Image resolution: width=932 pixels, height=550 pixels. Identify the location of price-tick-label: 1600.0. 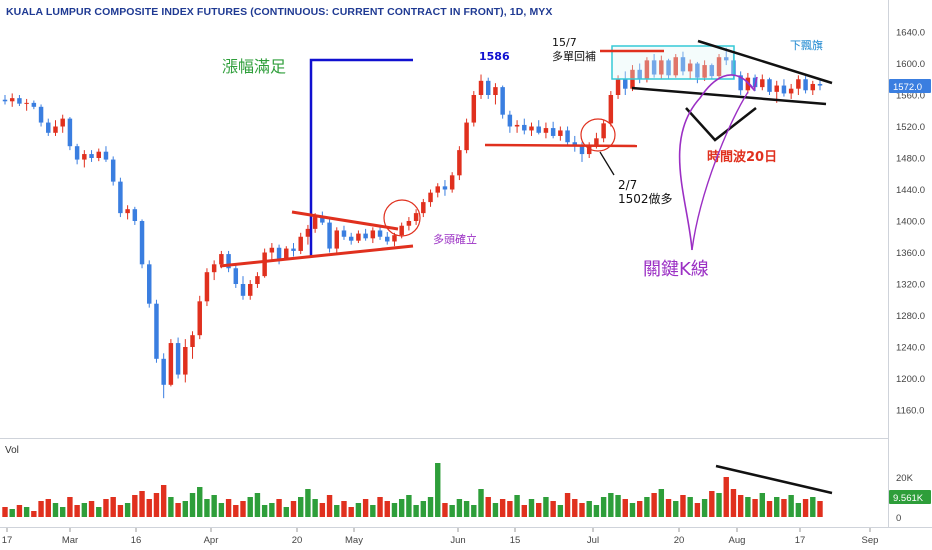
(910, 64).